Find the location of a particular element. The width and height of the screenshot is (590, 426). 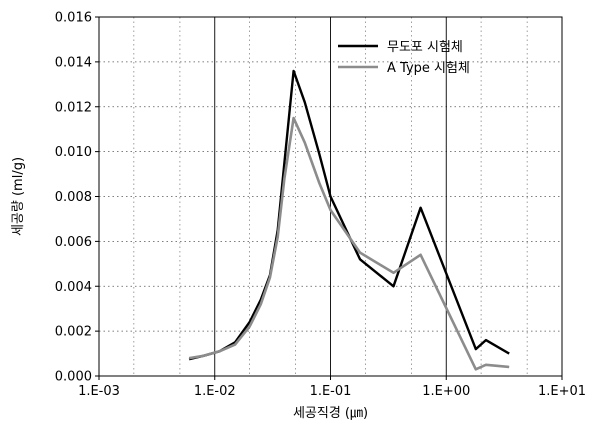

legend-label-2: A Type 시험체 is located at coordinates (428, 68).